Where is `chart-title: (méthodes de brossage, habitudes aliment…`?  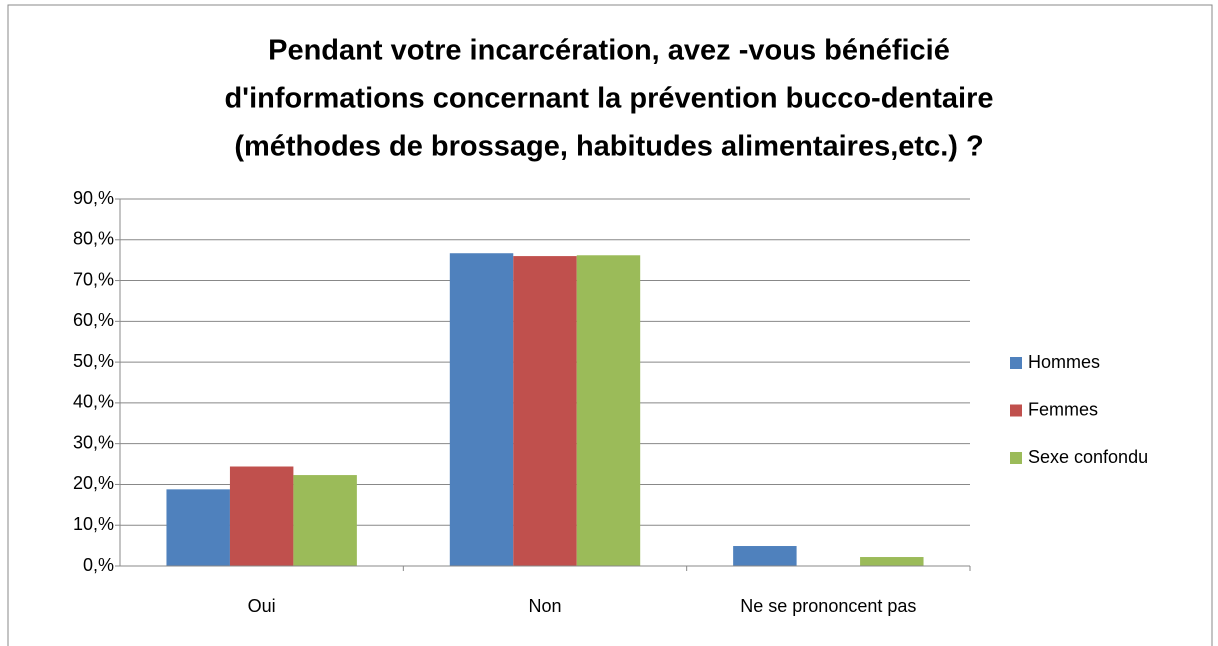 chart-title: (méthodes de brossage, habitudes aliment… is located at coordinates (608, 147).